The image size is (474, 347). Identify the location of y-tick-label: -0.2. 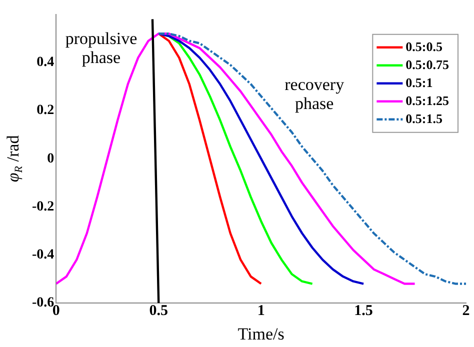
(43, 206).